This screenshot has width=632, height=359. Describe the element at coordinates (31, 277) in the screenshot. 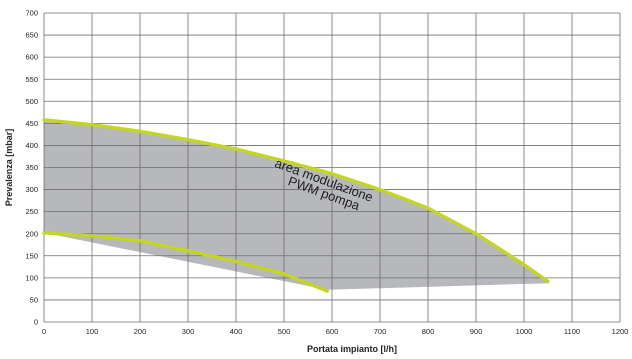

I see `y-tick-label: 100` at that location.